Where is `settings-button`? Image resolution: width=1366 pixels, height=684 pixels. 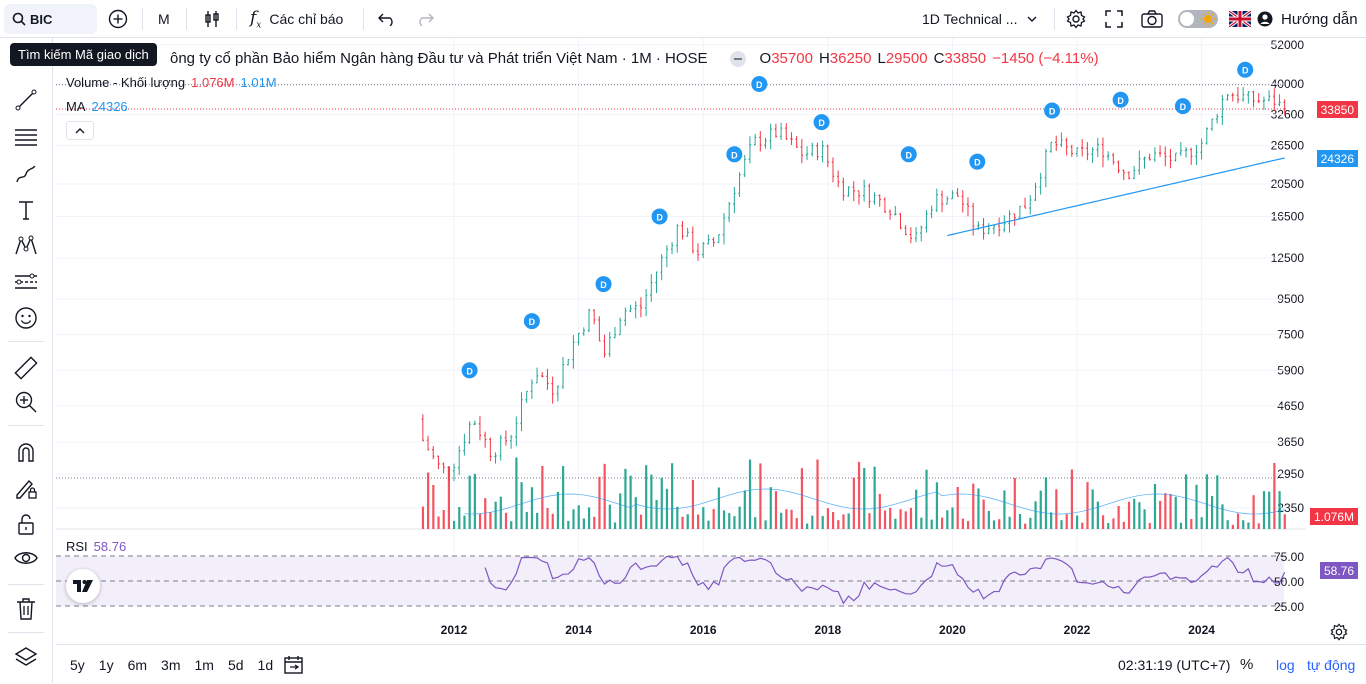 settings-button is located at coordinates (1076, 19).